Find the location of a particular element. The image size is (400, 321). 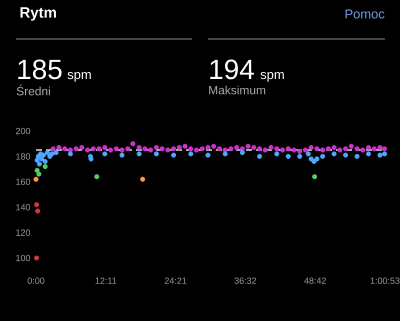

text: Maksimum is located at coordinates (237, 90).